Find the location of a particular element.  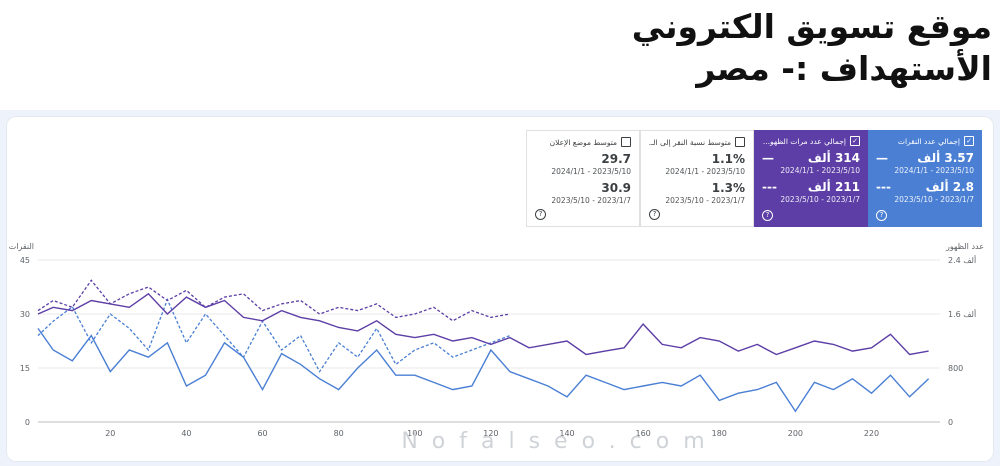

watermark-text: Nofalseo.com is located at coordinates (559, 441).